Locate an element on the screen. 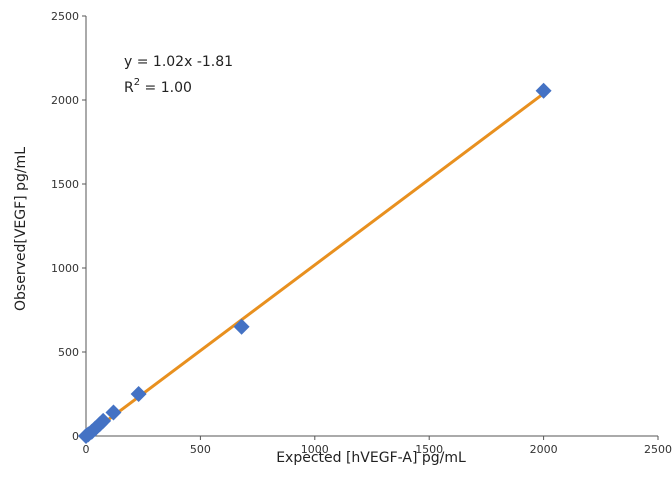 This screenshot has width=672, height=491. x-axis-ticks: 0 500 1000 1500 2000 2500 is located at coordinates (377, 446).